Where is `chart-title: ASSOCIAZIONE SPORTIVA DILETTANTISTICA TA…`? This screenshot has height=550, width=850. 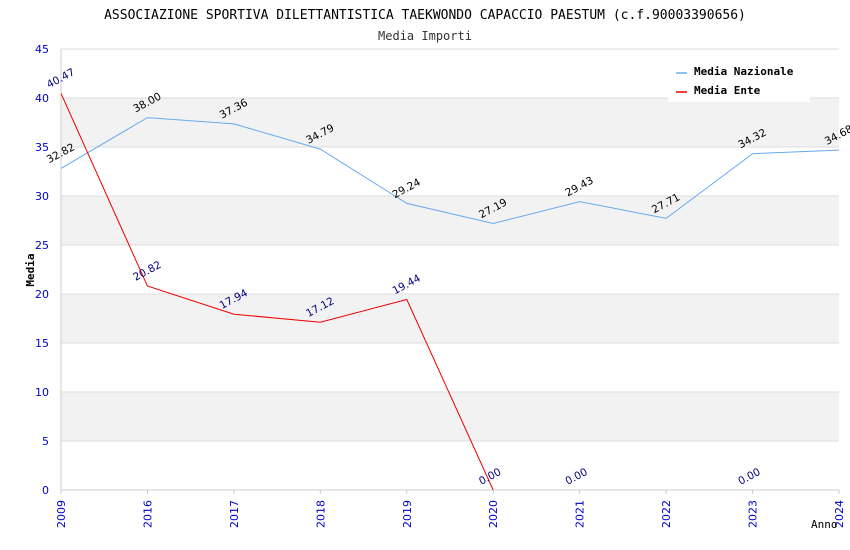
chart-title: ASSOCIAZIONE SPORTIVA DILETTANTISTICA TA… is located at coordinates (425, 15).